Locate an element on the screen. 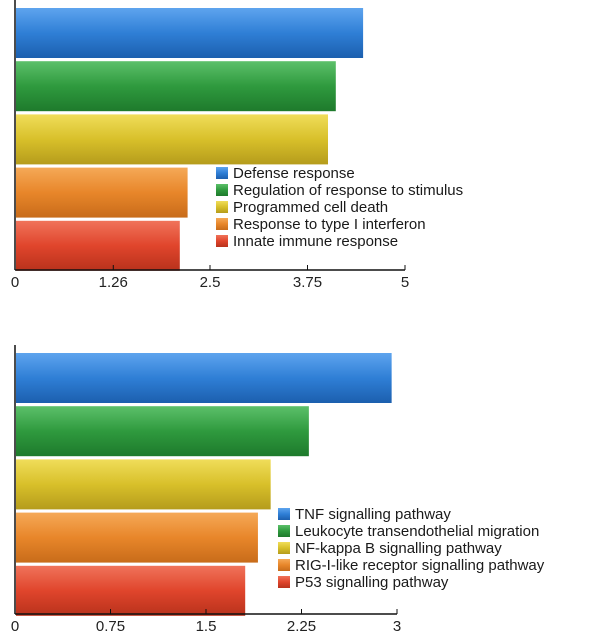 The width and height of the screenshot is (613, 642). x-tick-label: 0.75 is located at coordinates (110, 626).